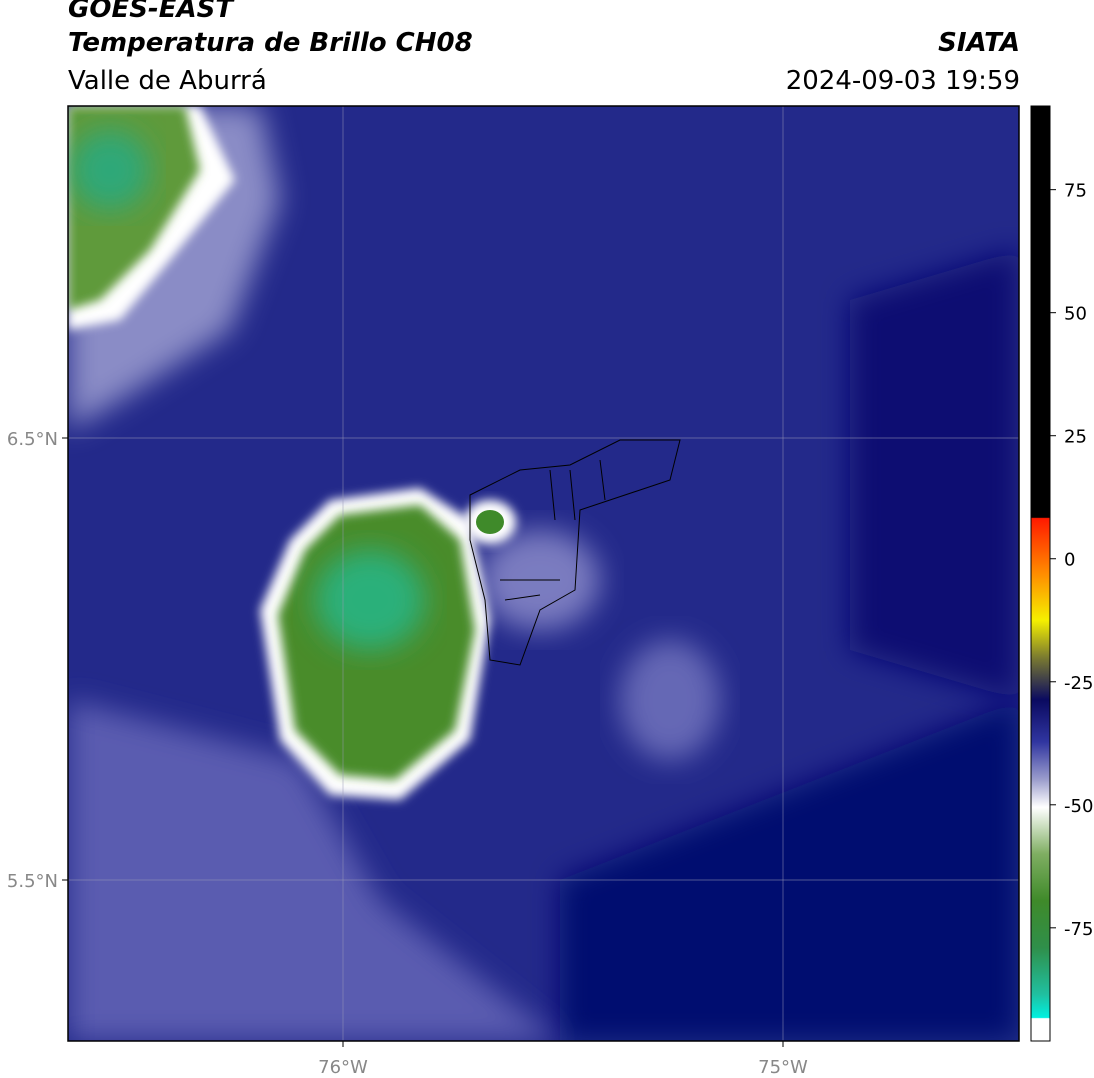 The height and width of the screenshot is (1078, 1094). What do you see at coordinates (783, 1067) in the screenshot?
I see `lon-label: 75°W` at bounding box center [783, 1067].